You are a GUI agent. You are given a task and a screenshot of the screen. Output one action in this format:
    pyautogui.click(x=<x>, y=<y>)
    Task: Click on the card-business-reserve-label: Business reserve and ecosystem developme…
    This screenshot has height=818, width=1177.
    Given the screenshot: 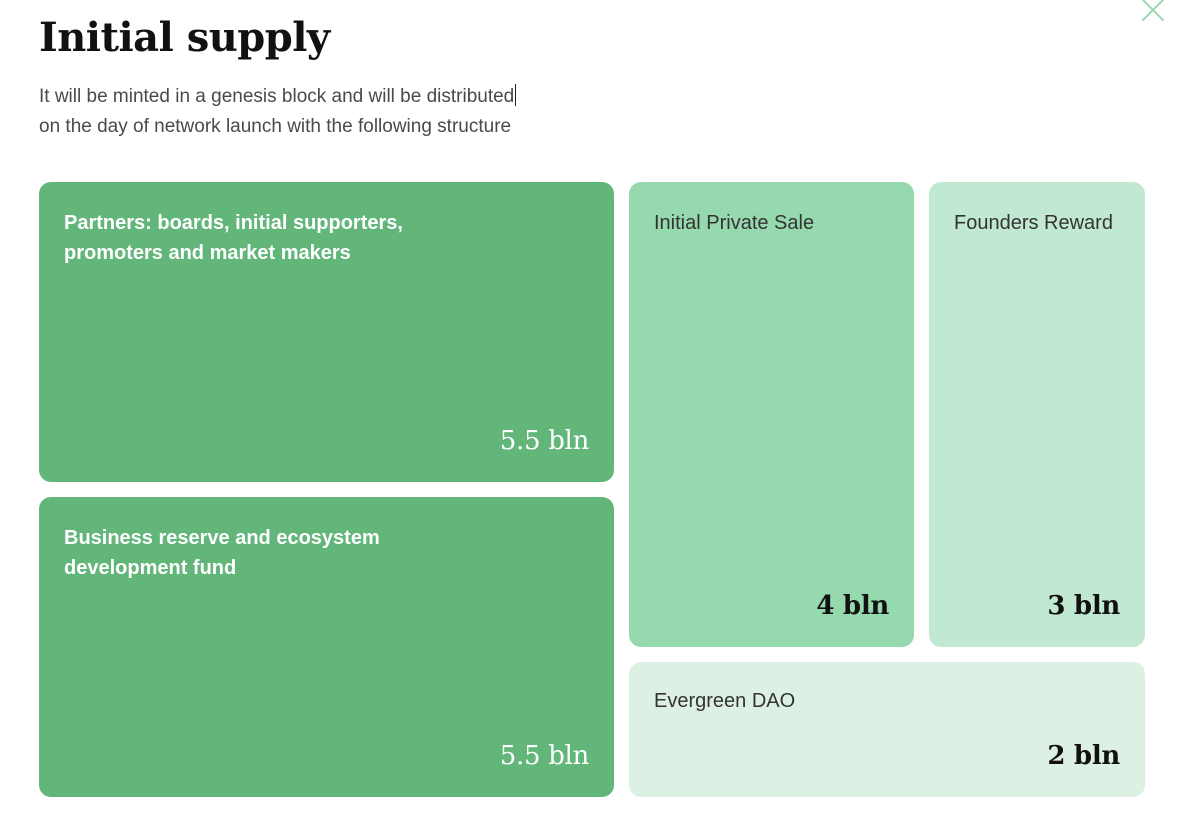 What is the action you would take?
    pyautogui.click(x=222, y=553)
    